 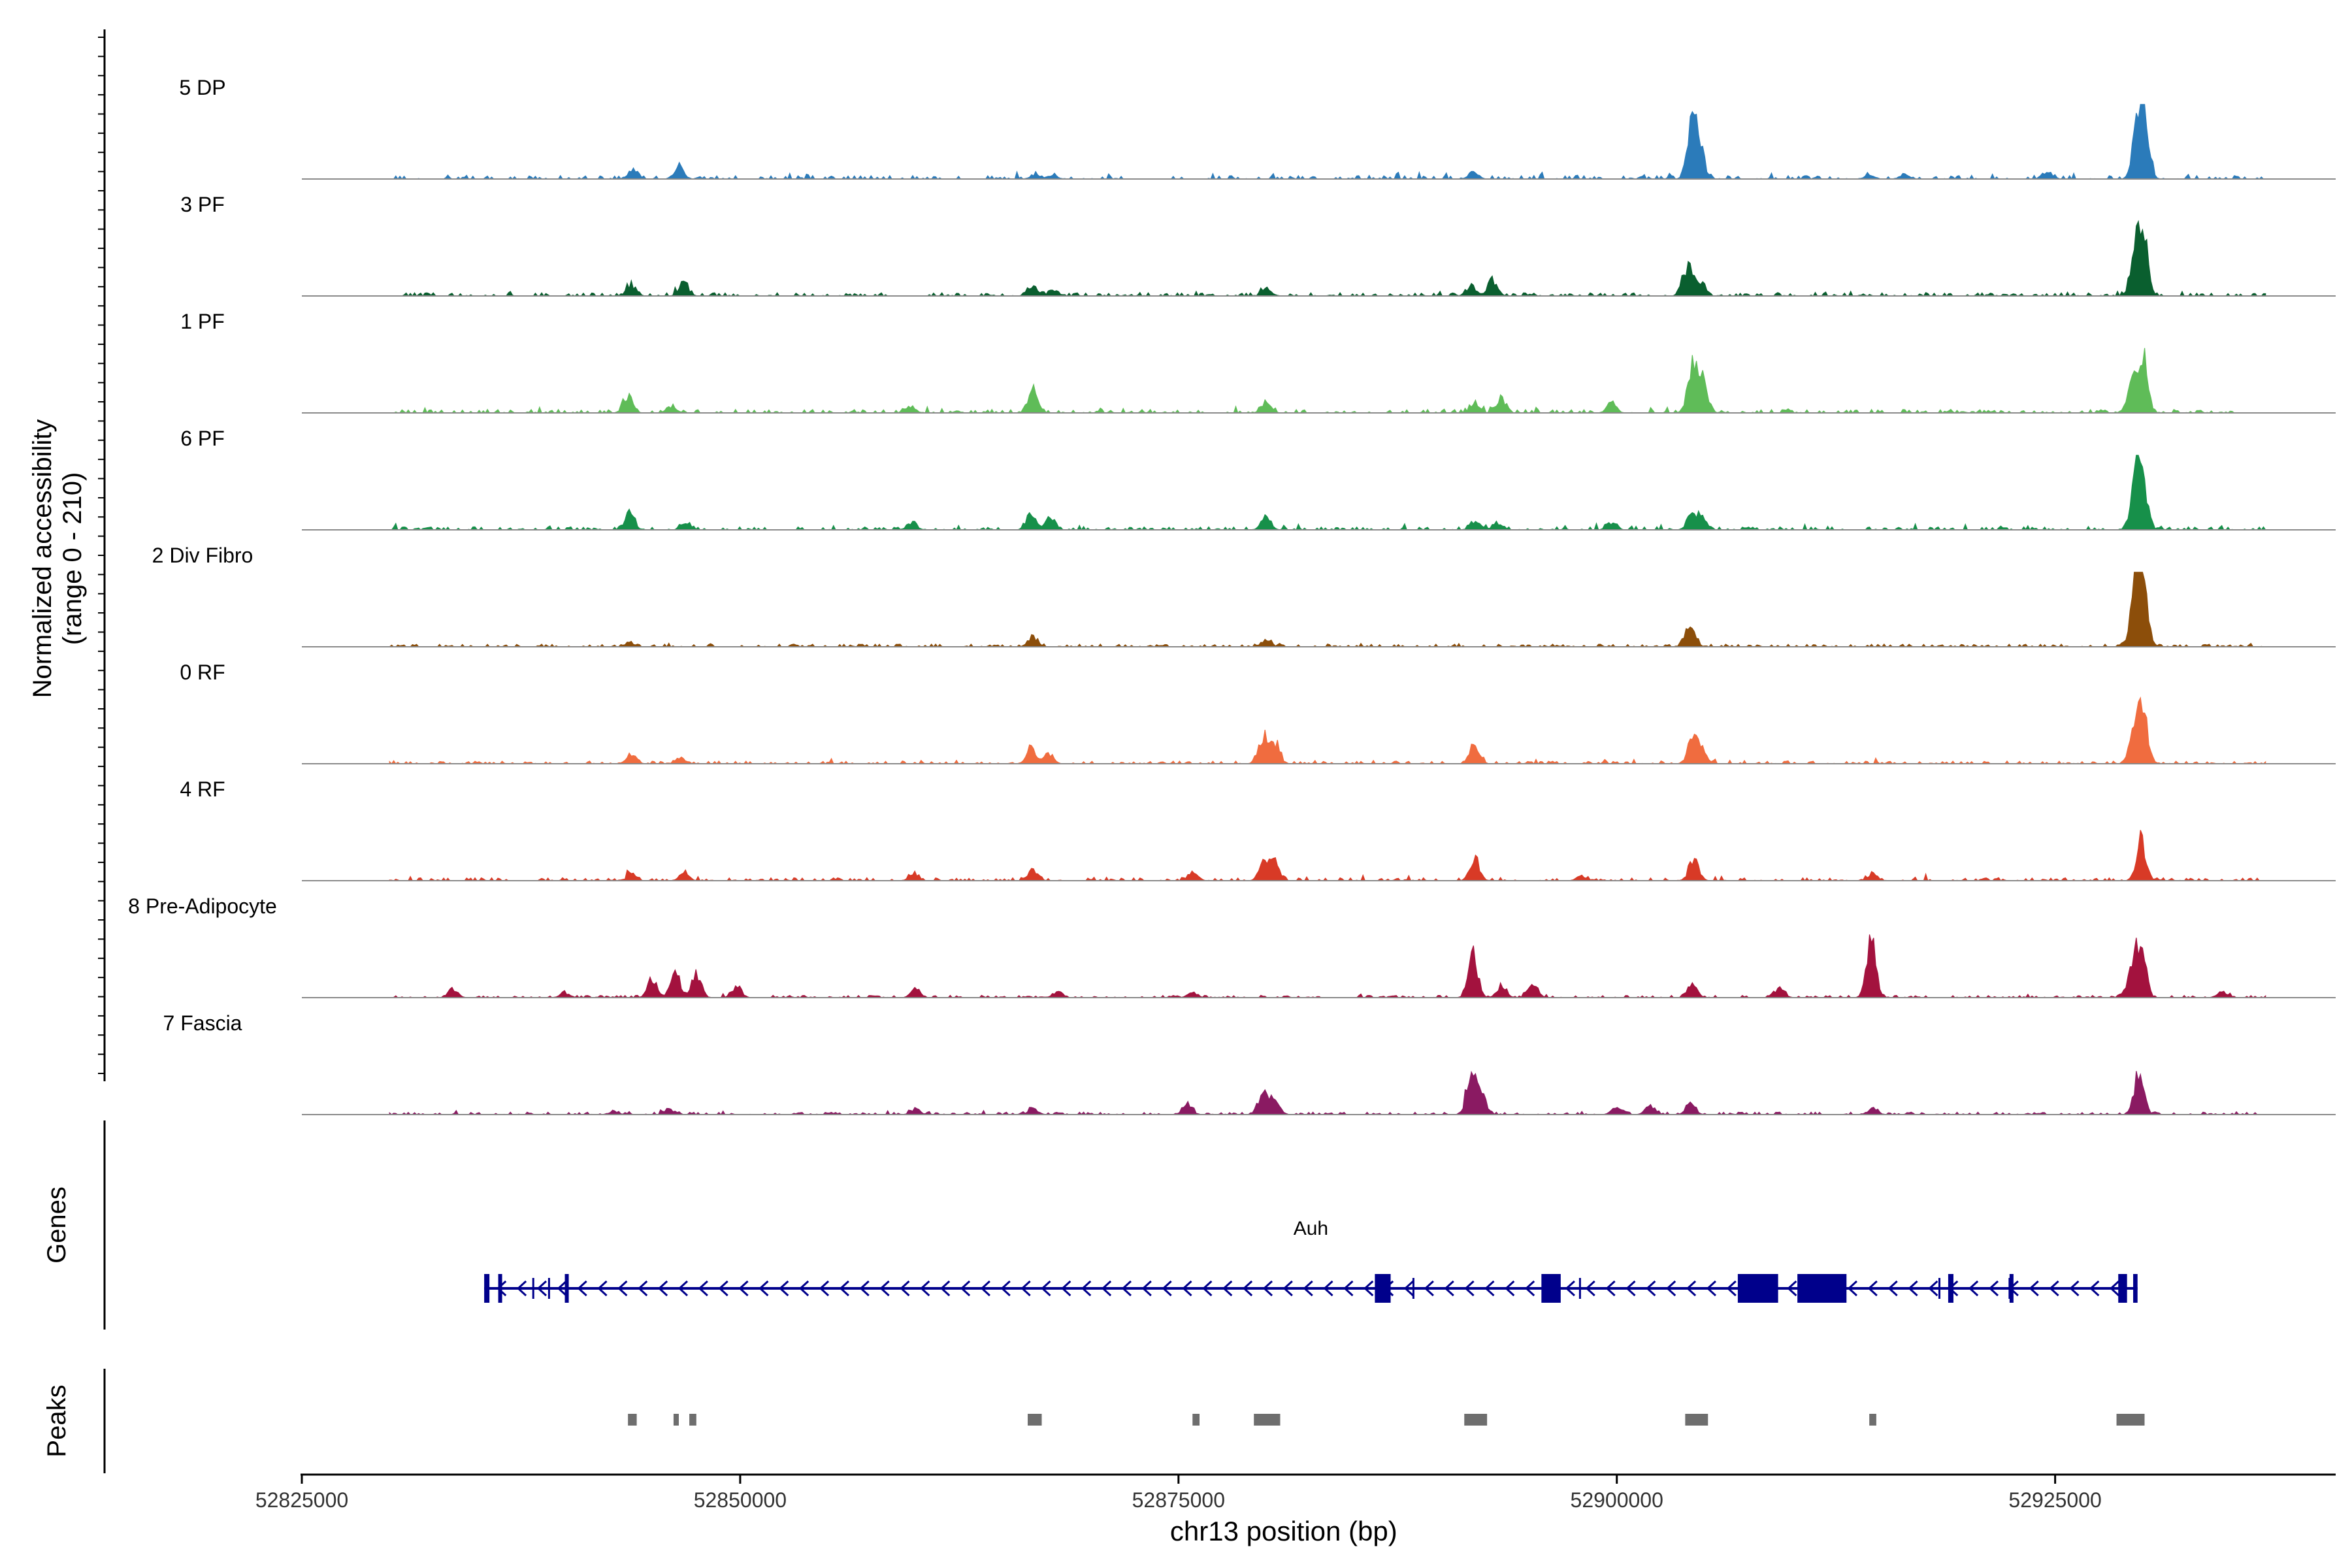 What do you see at coordinates (72, 558) in the screenshot?
I see `accessibility-axis-range: (range 0 - 210)` at bounding box center [72, 558].